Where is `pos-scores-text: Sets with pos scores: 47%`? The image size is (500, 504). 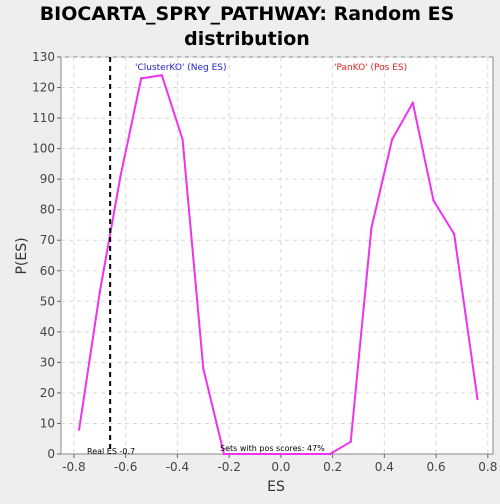
pos-scores-text: Sets with pos scores: 47% is located at coordinates (272, 448).